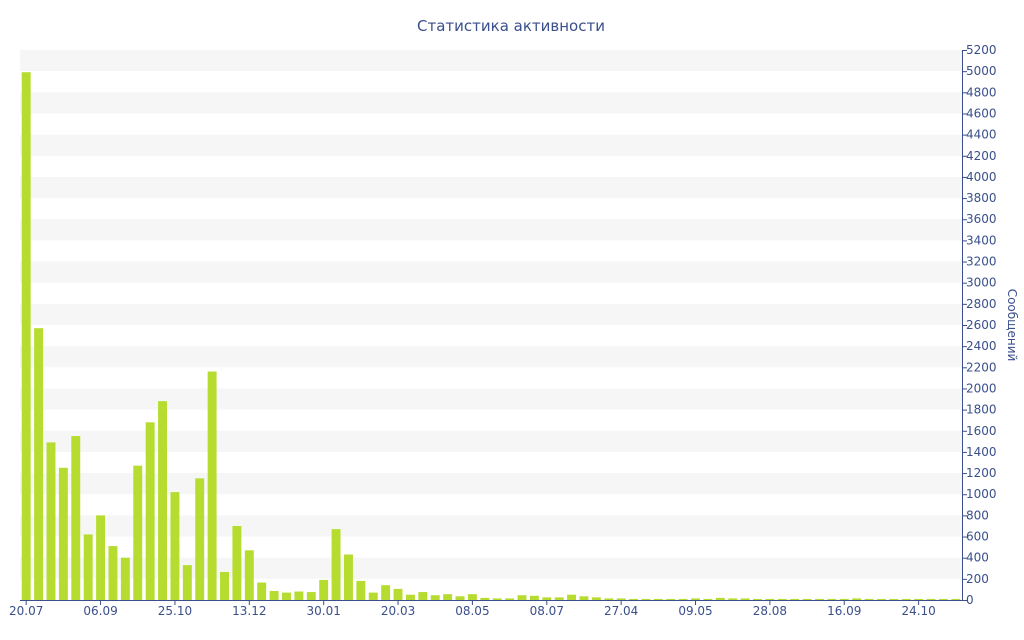  What do you see at coordinates (981, 410) in the screenshot?
I see `y-tick-label: 1800` at bounding box center [981, 410].